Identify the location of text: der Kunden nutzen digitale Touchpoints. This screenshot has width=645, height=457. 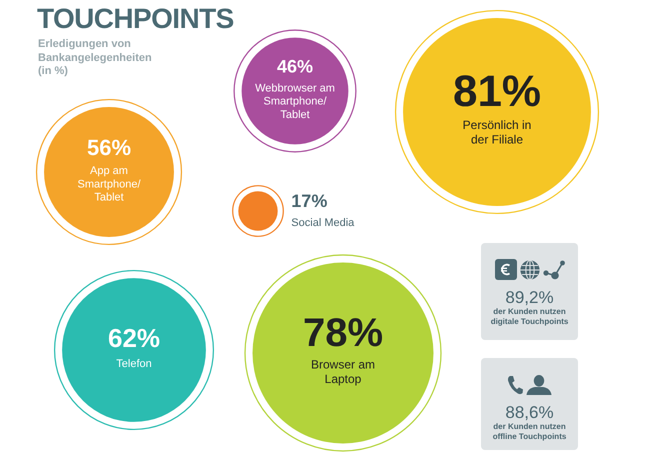
(530, 317).